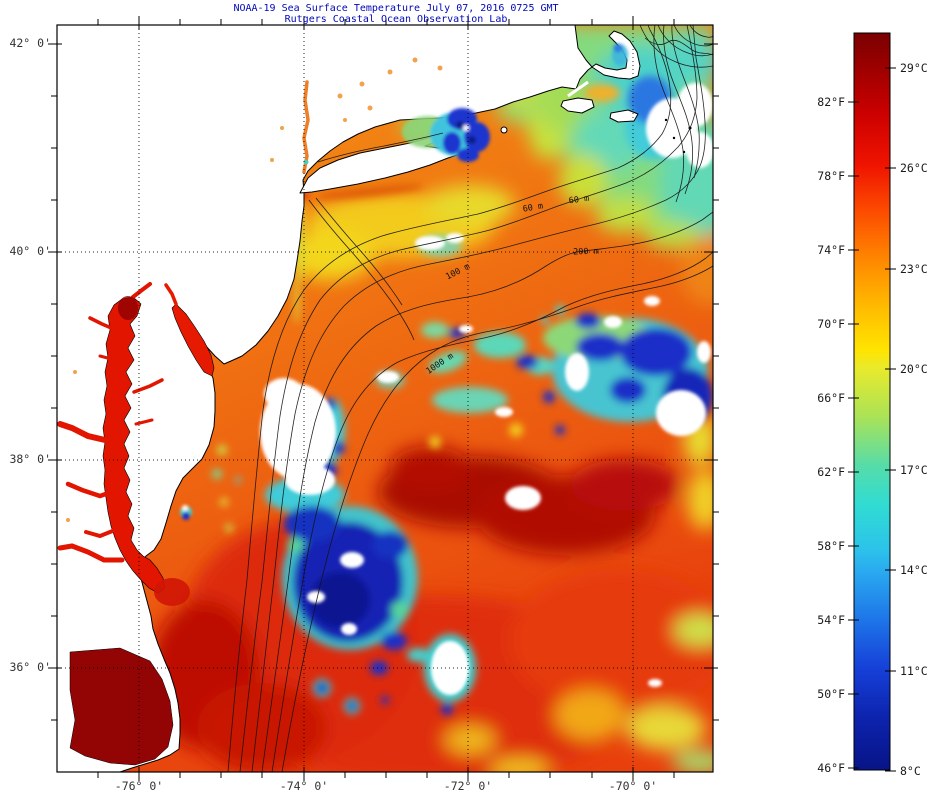 The width and height of the screenshot is (936, 800). What do you see at coordinates (872, 401) in the screenshot?
I see `colorbar-gradient` at bounding box center [872, 401].